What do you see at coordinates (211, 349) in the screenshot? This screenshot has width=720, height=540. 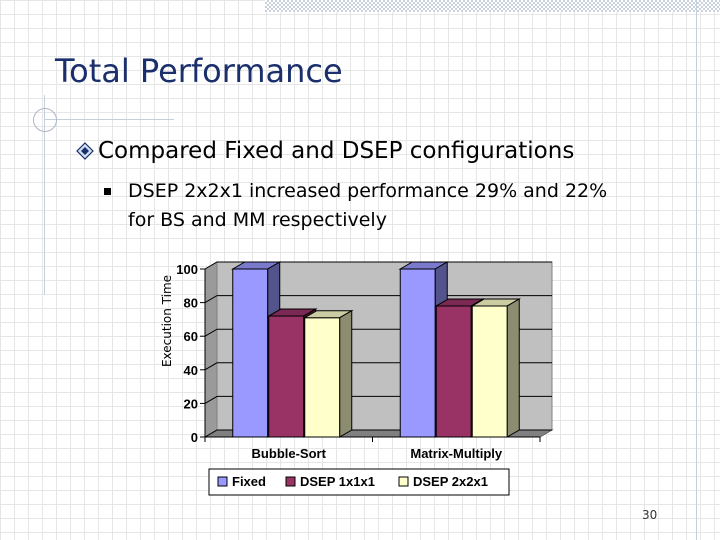 I see `plot-side-wall` at bounding box center [211, 349].